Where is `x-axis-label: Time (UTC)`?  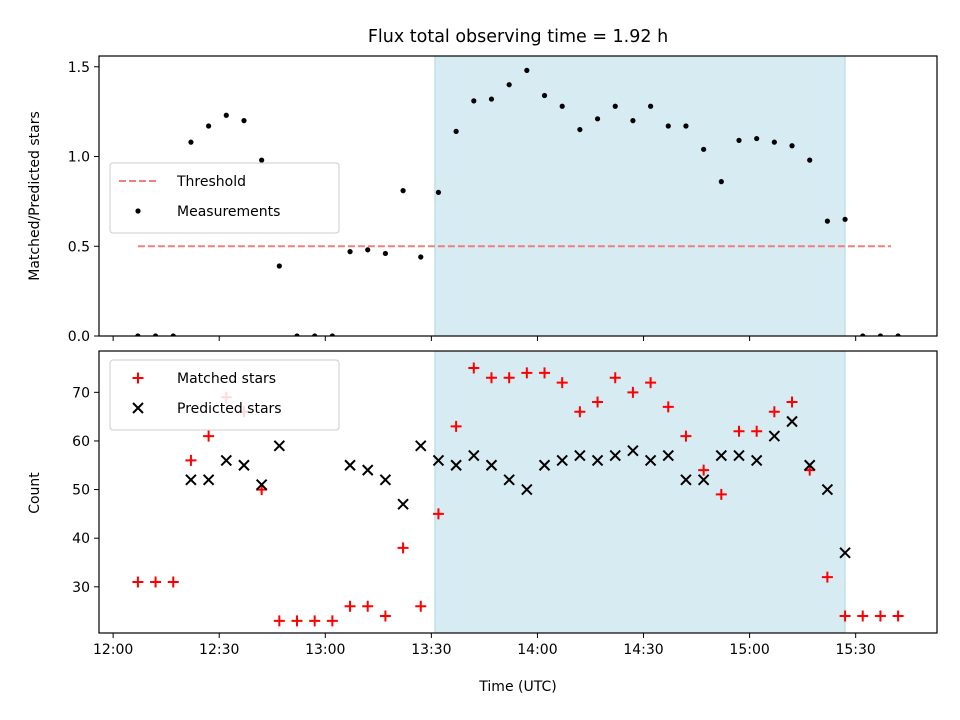 x-axis-label: Time (UTC) is located at coordinates (517, 687).